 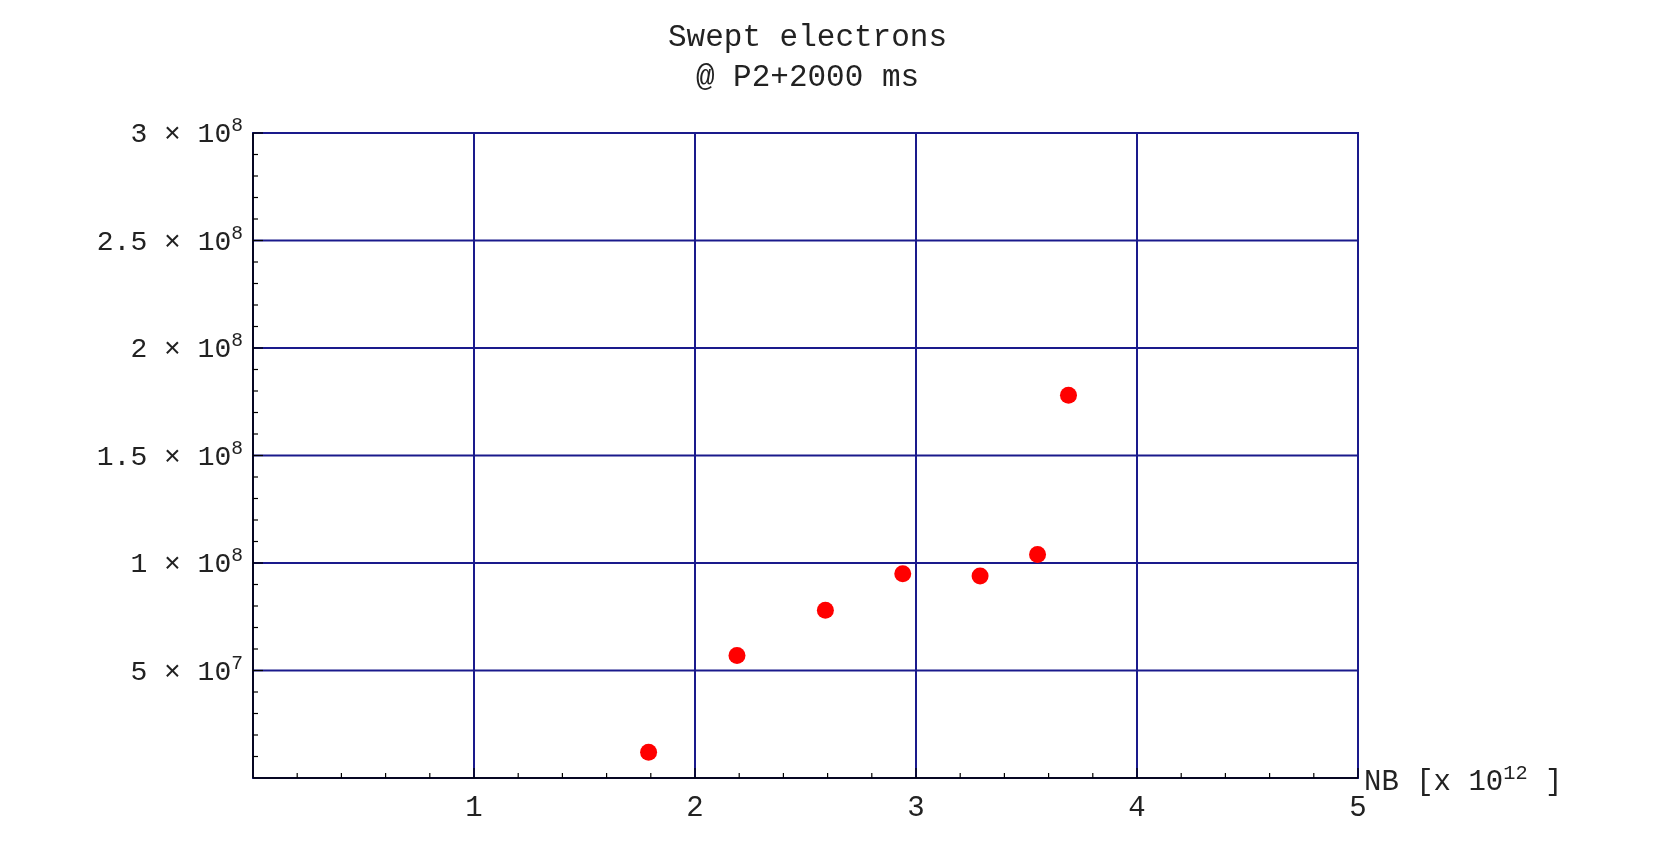 I want to click on chart-title: Swept electrons, so click(x=807, y=37).